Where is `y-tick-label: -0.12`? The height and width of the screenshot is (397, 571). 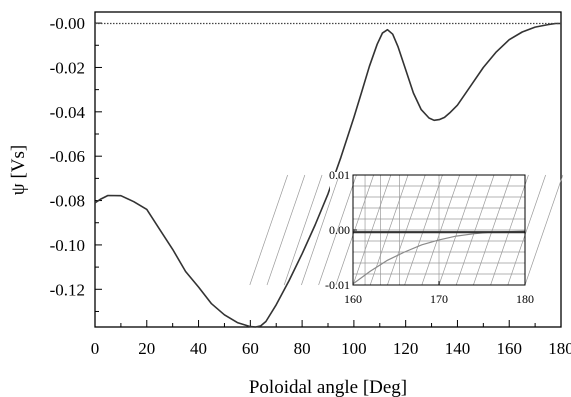 y-tick-label: -0.12 is located at coordinates (67, 289).